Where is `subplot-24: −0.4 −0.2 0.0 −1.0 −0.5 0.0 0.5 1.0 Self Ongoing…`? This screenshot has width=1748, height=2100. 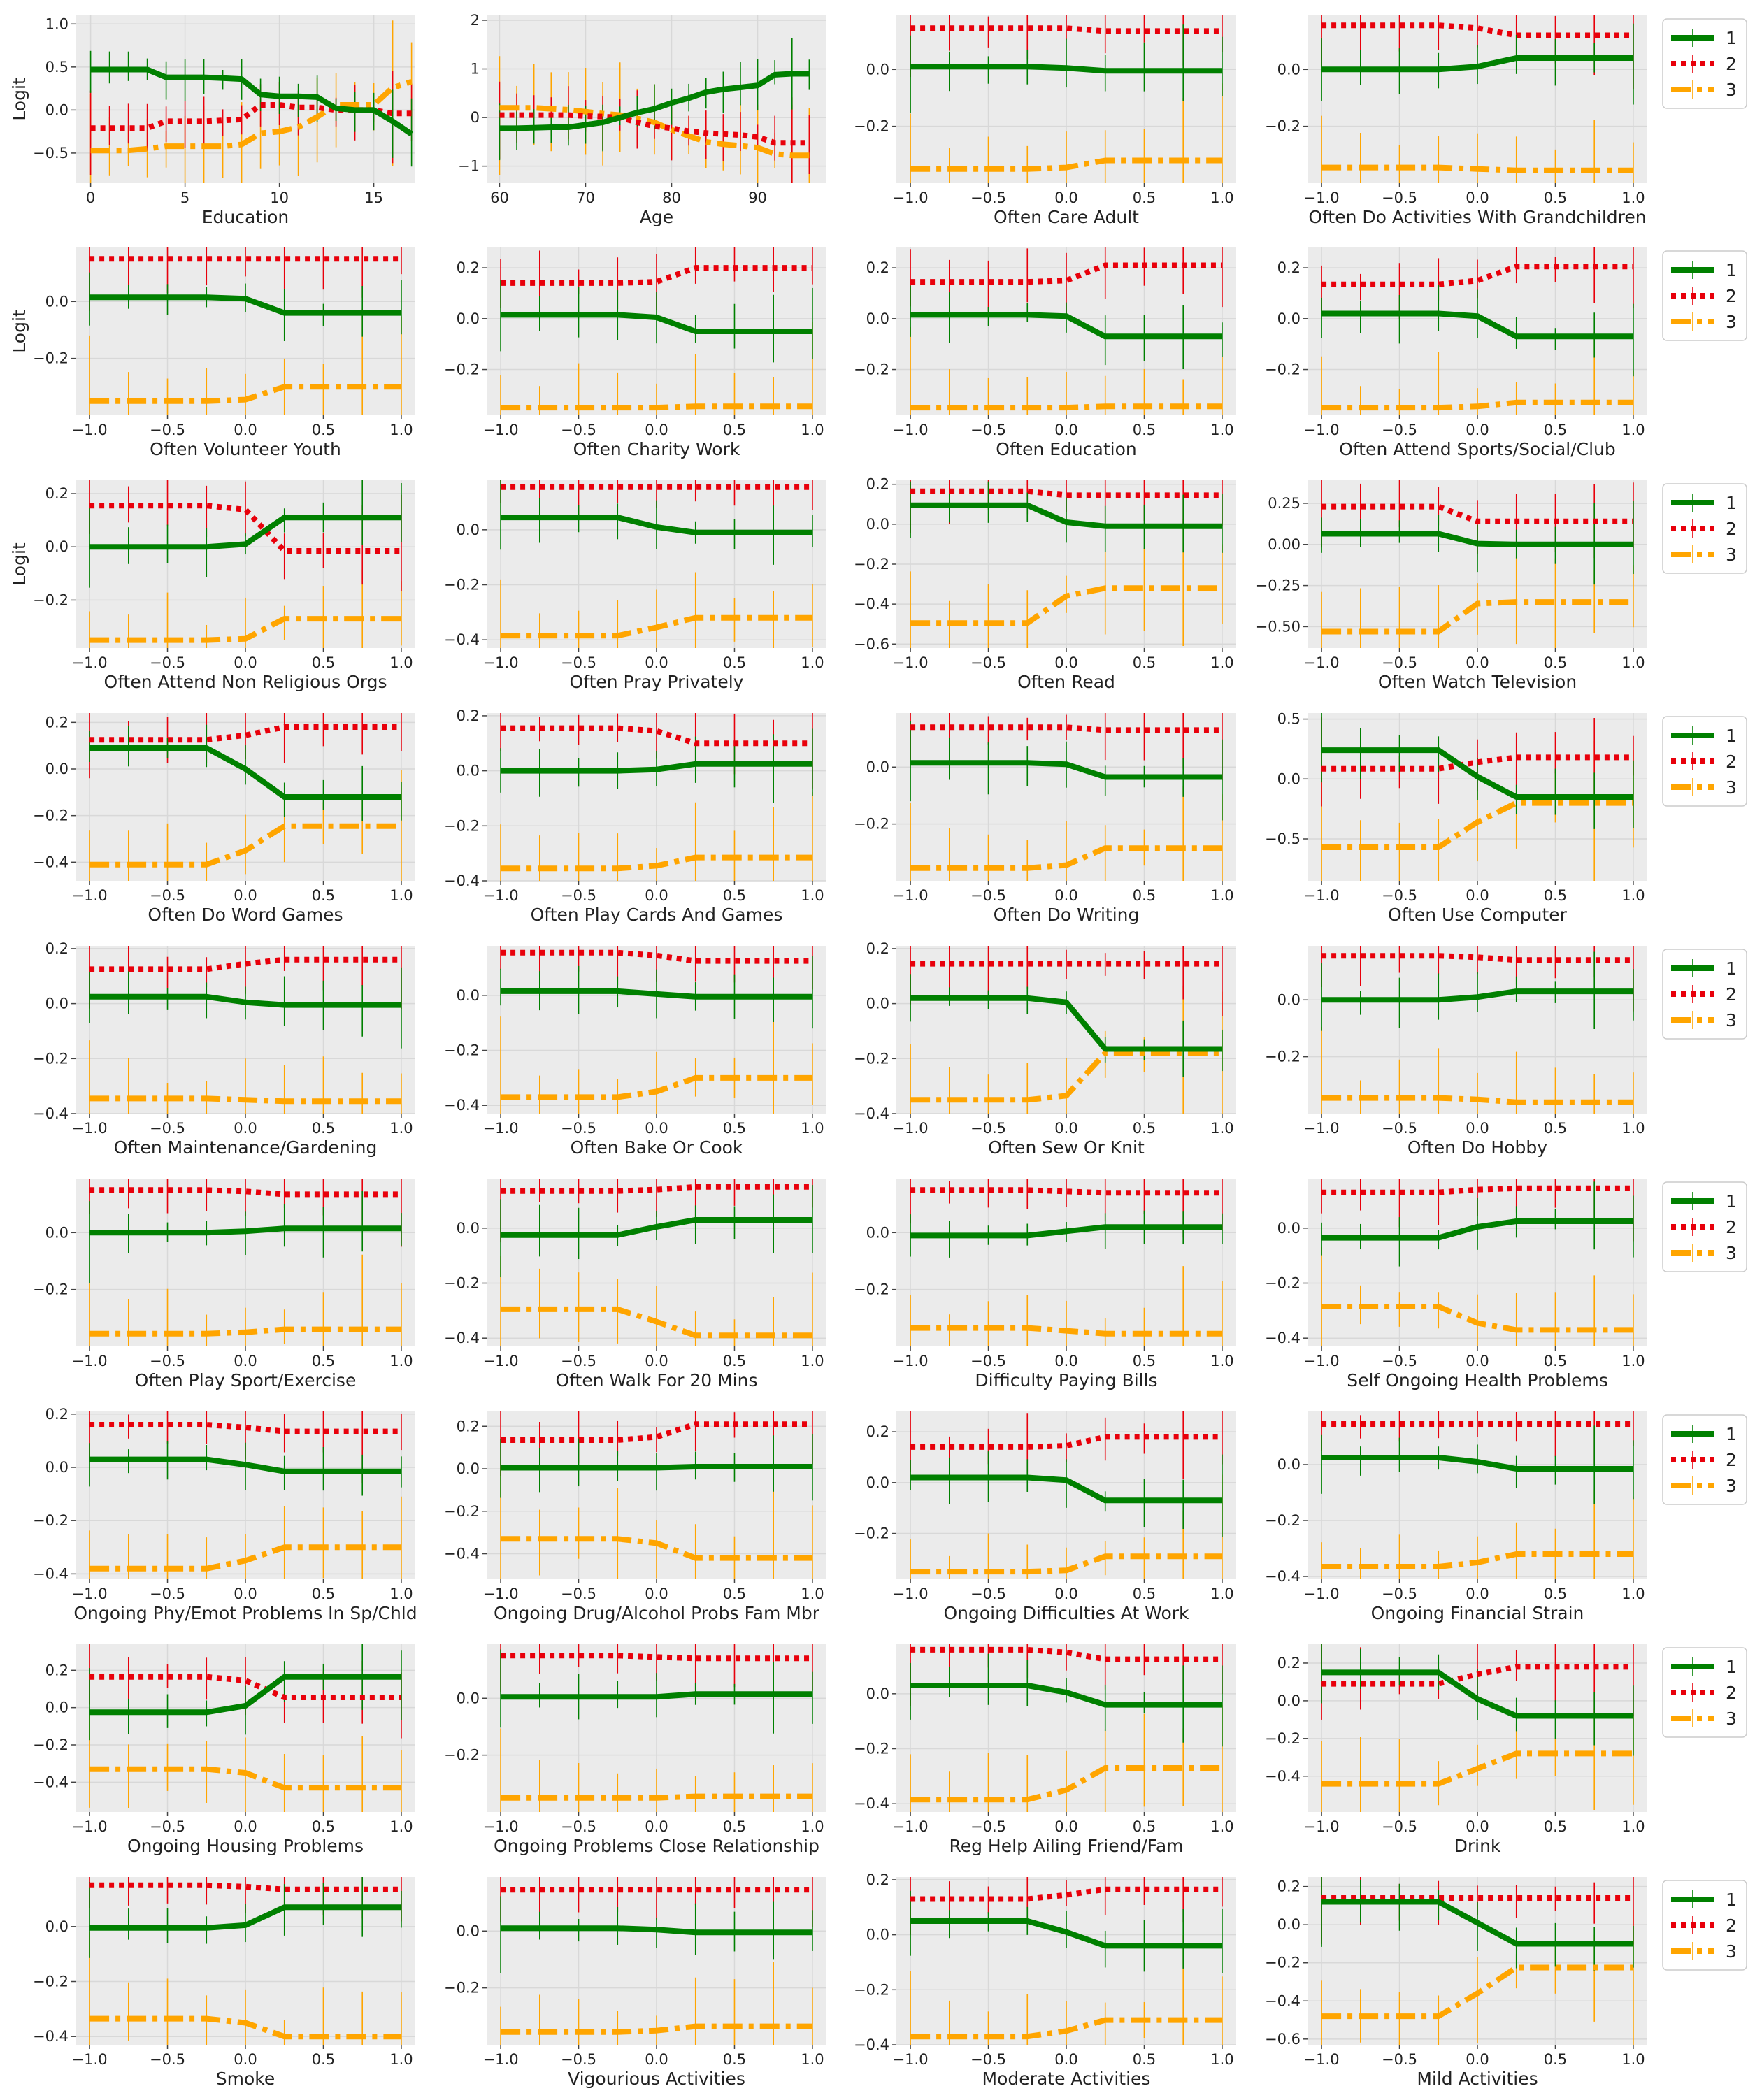
subplot-24: −0.4 −0.2 0.0 −1.0 −0.5 0.0 0.5 1.0 Self Ongoing… is located at coordinates (1506, 1284).